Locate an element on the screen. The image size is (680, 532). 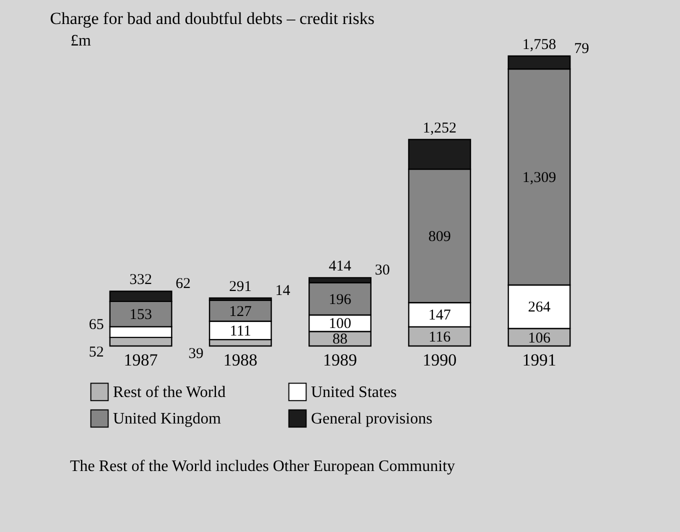
data-label: 52 is located at coordinates (96, 352).